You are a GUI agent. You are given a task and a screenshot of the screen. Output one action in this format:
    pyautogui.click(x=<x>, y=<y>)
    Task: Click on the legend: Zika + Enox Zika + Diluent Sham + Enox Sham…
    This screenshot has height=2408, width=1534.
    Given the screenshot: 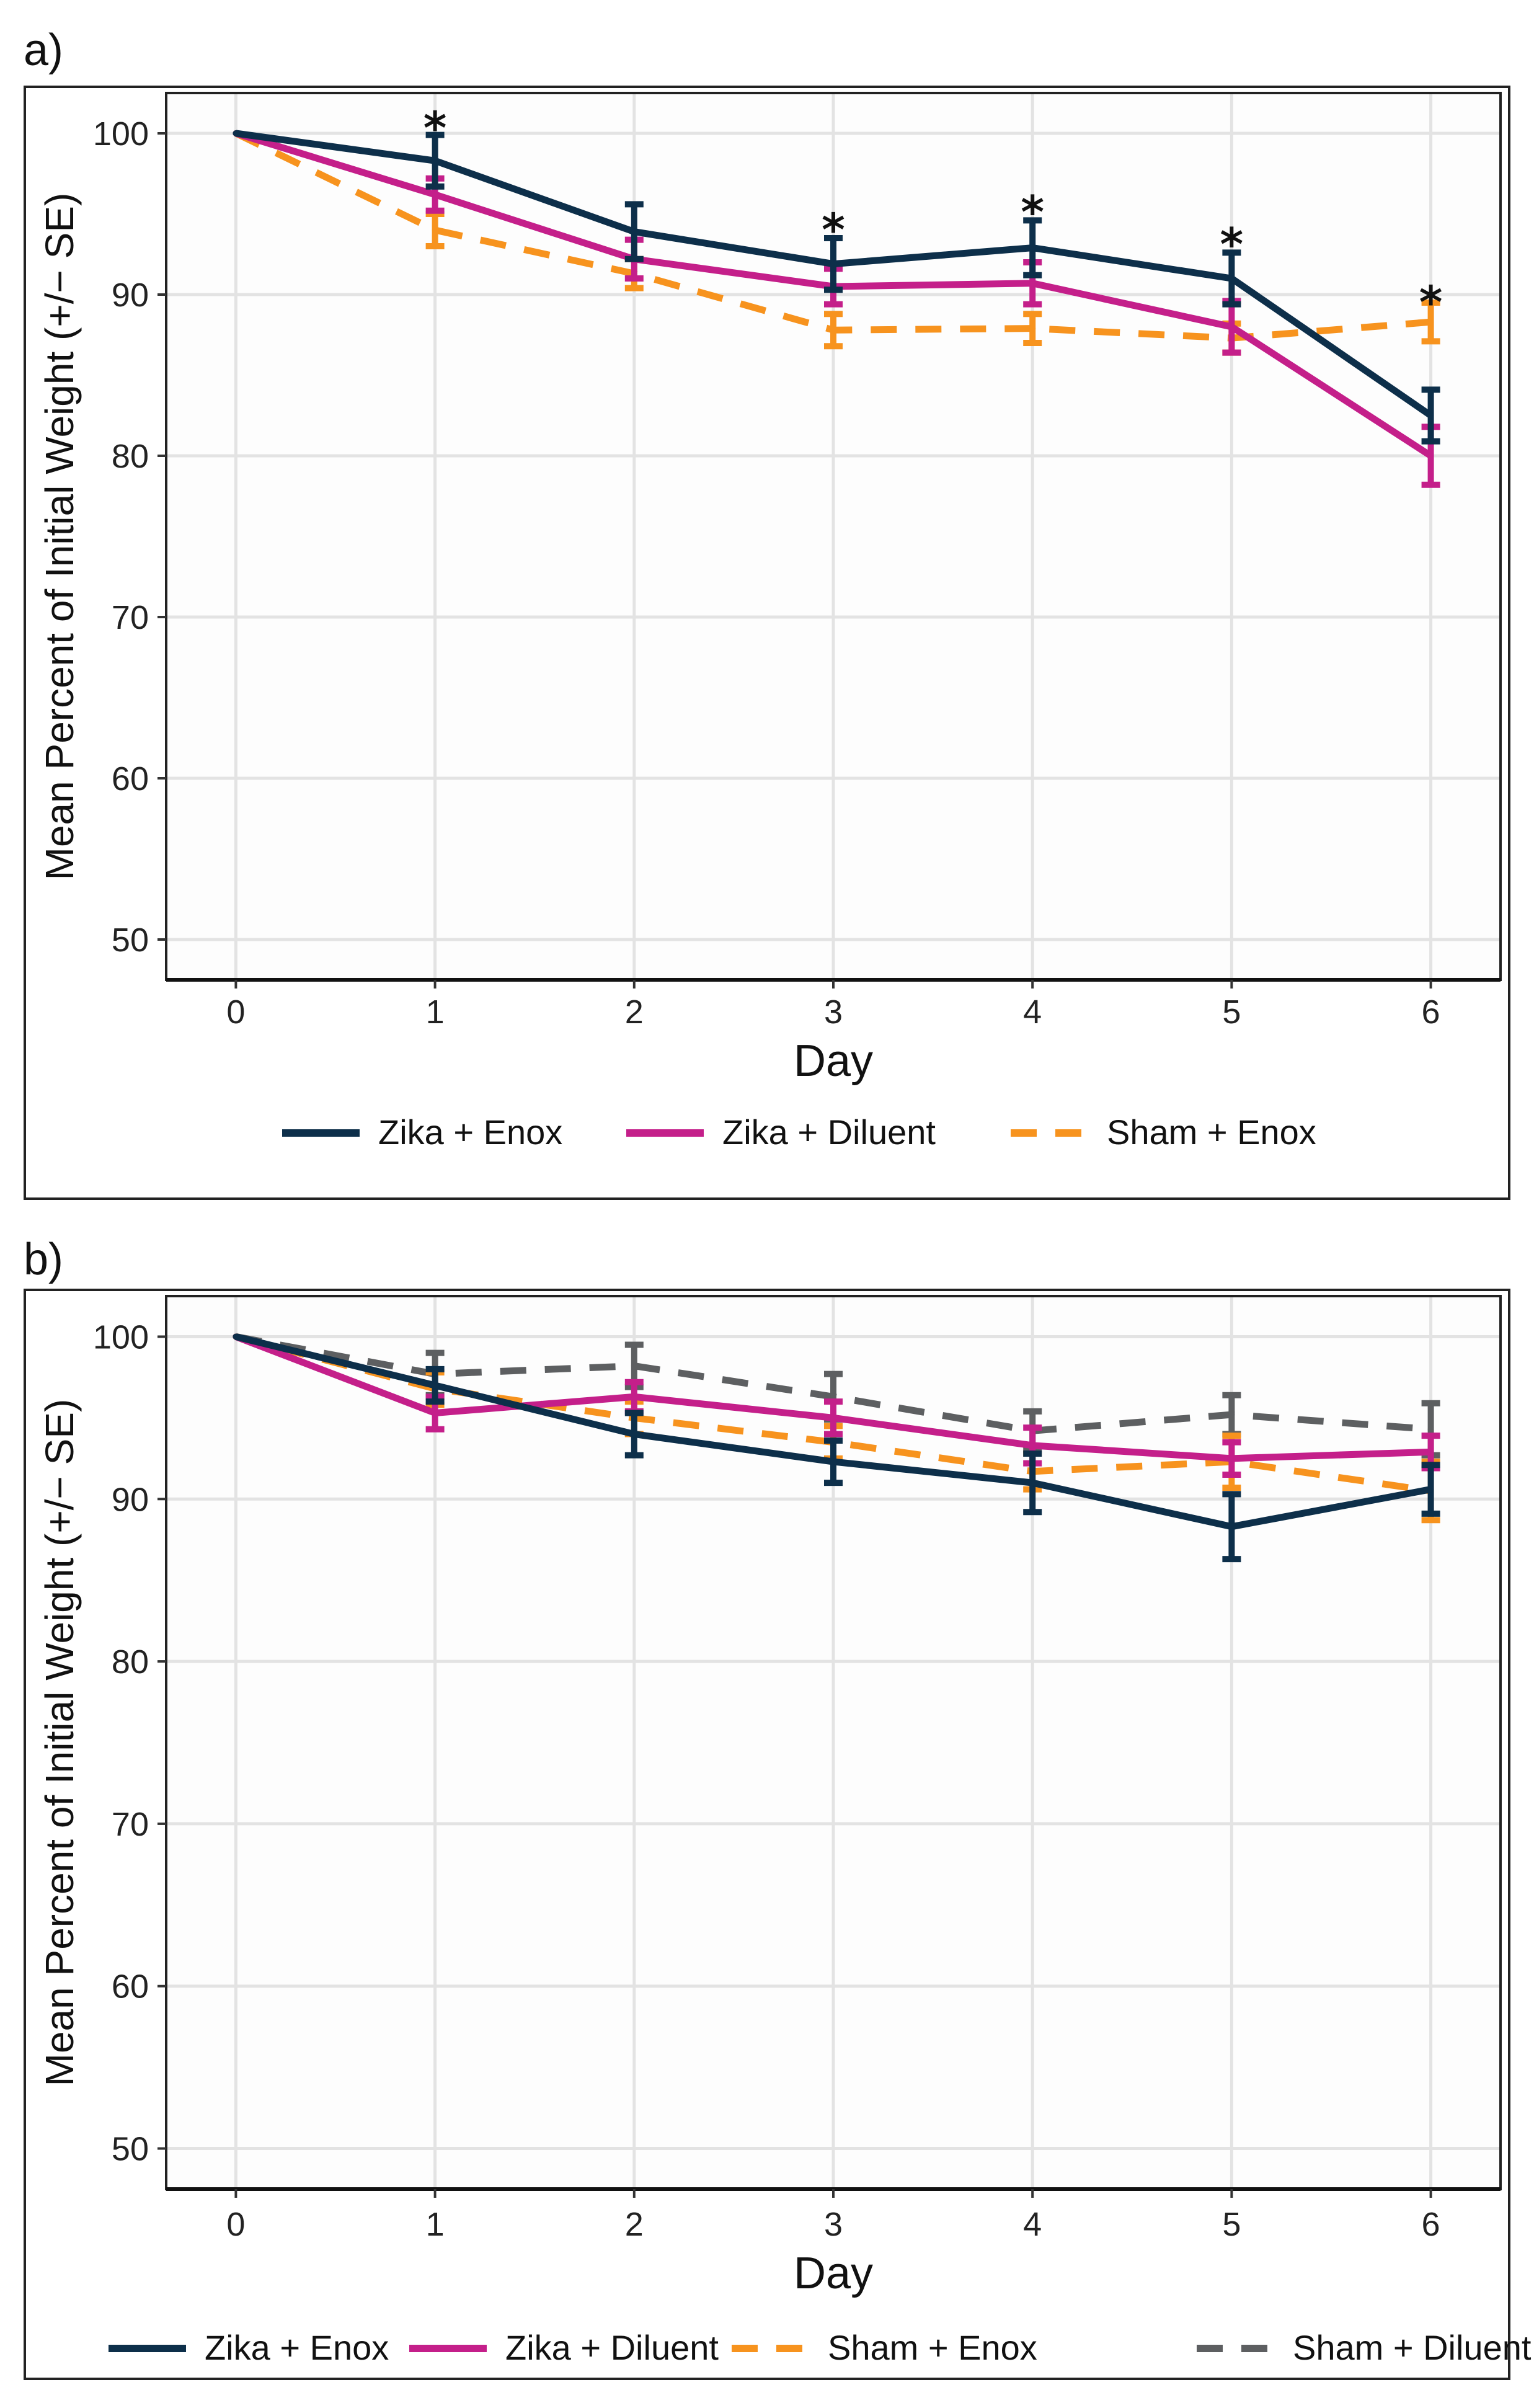 What is the action you would take?
    pyautogui.click(x=821, y=2347)
    